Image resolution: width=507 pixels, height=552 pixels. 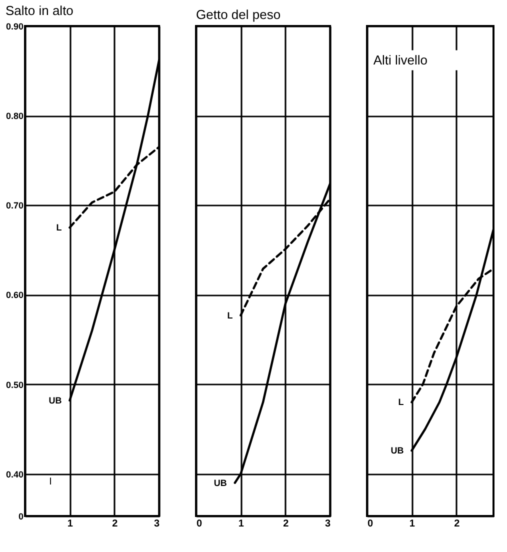 What do you see at coordinates (15, 295) in the screenshot?
I see `y-tick-label: 0.60` at bounding box center [15, 295].